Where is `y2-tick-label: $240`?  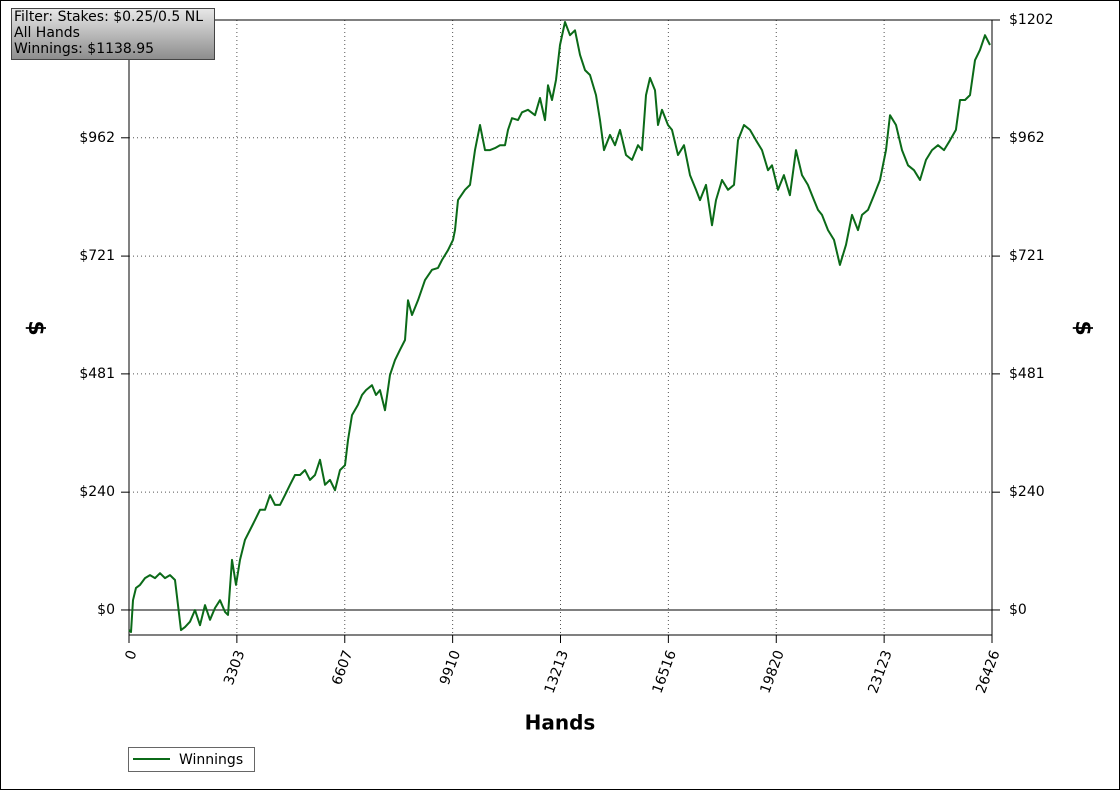 y2-tick-label: $240 is located at coordinates (1027, 492).